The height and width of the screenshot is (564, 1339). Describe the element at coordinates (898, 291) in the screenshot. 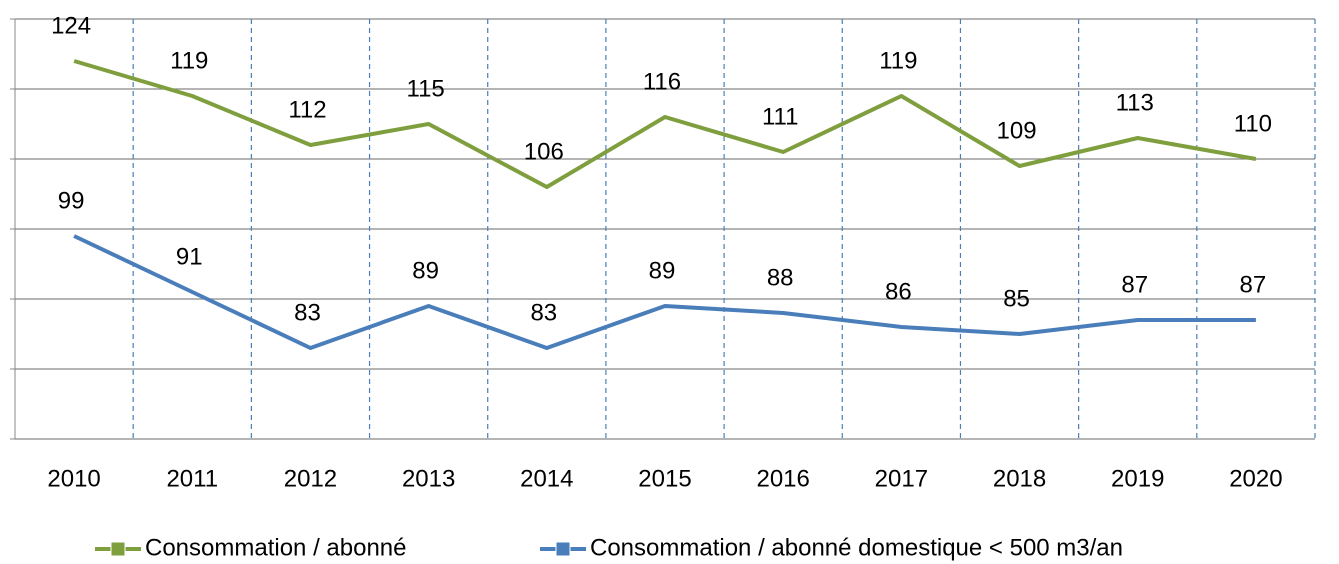

I see `data-label: 86` at that location.